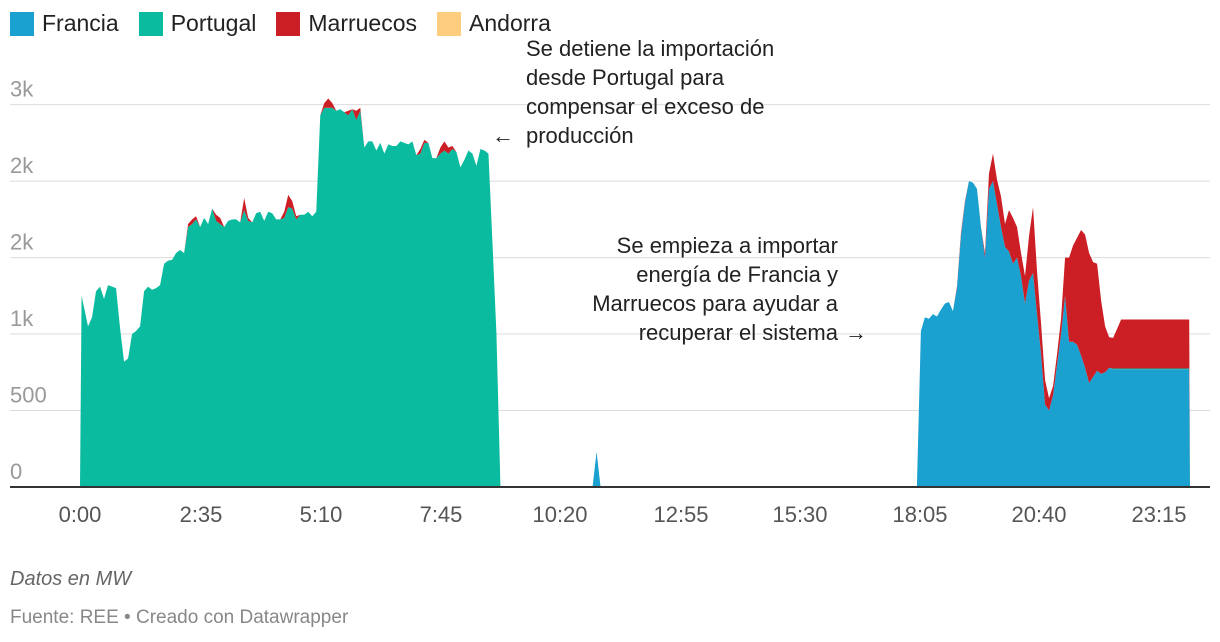  I want to click on y-tick-label: 500, so click(28, 395).